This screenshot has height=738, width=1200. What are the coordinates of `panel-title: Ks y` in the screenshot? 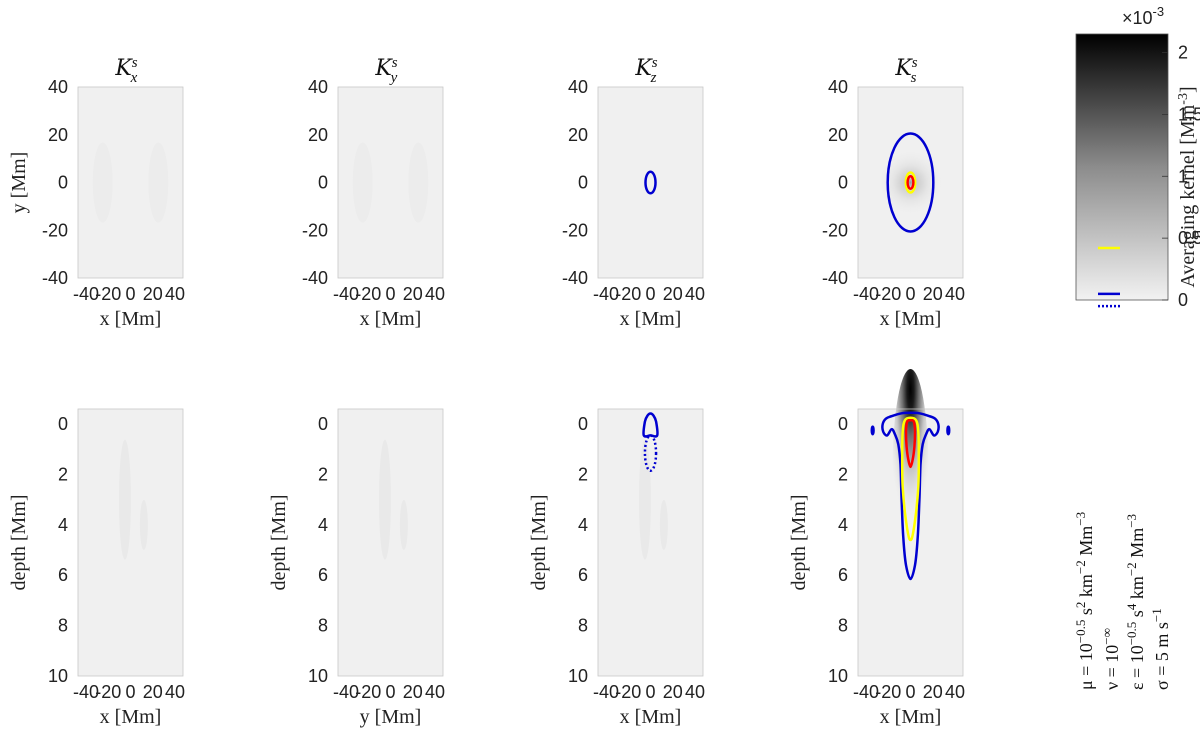 It's located at (385, 70).